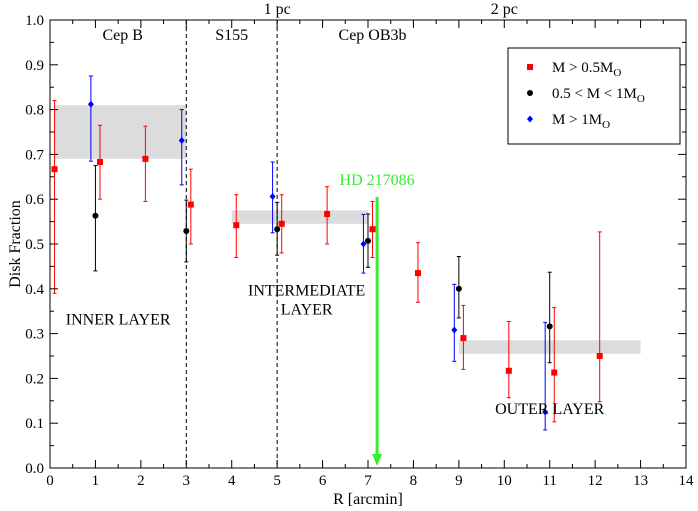 This screenshot has width=698, height=511. I want to click on x-tick-label: 11, so click(549, 481).